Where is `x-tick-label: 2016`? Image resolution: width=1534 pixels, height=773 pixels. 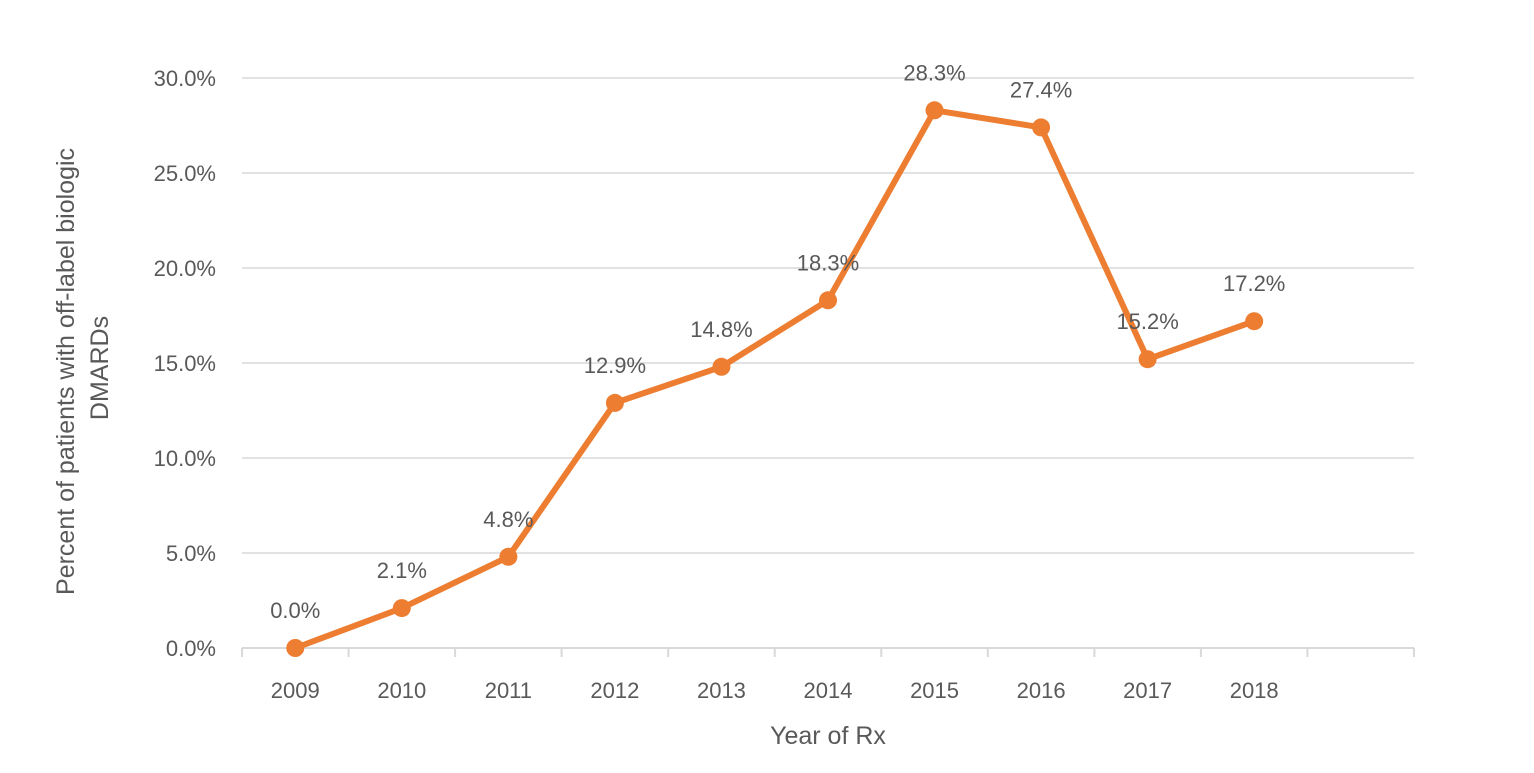
x-tick-label: 2016 is located at coordinates (1041, 690).